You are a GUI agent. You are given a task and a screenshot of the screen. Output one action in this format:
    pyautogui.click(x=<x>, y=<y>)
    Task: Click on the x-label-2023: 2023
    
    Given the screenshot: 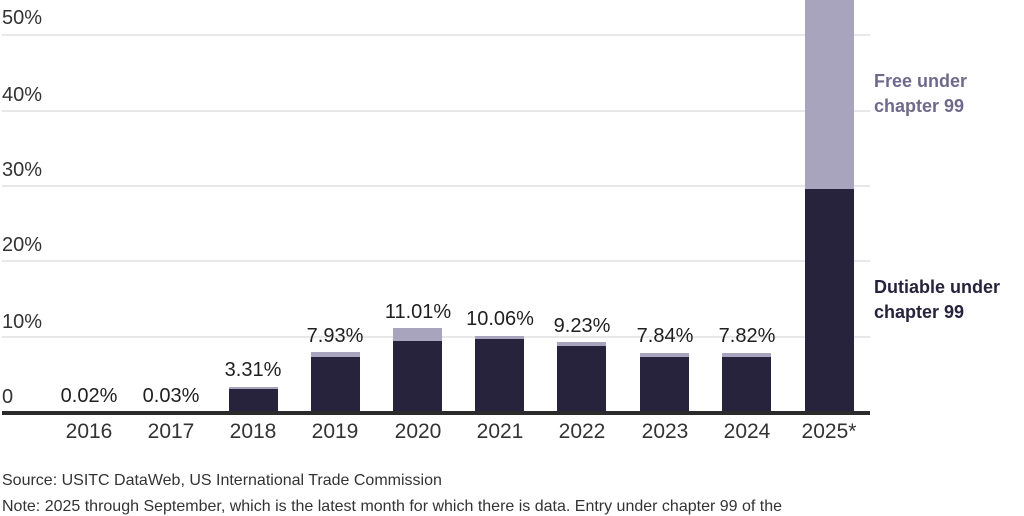 What is the action you would take?
    pyautogui.click(x=665, y=431)
    